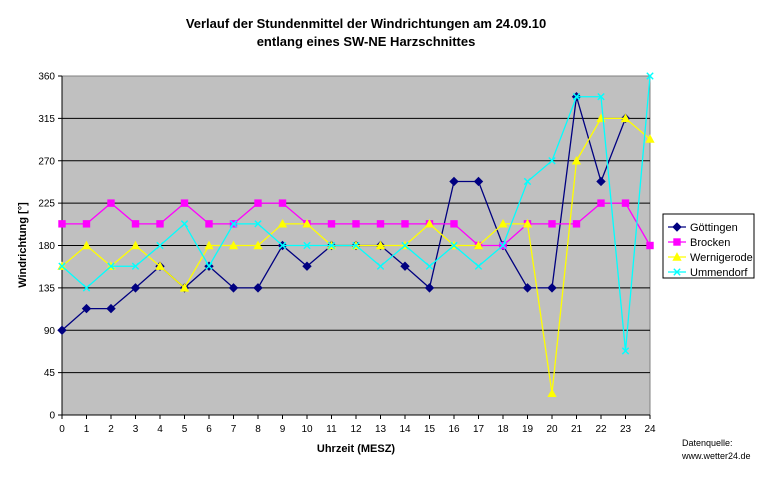 The width and height of the screenshot is (768, 486). Describe the element at coordinates (52, 416) in the screenshot. I see `y-tick-label: 0` at that location.